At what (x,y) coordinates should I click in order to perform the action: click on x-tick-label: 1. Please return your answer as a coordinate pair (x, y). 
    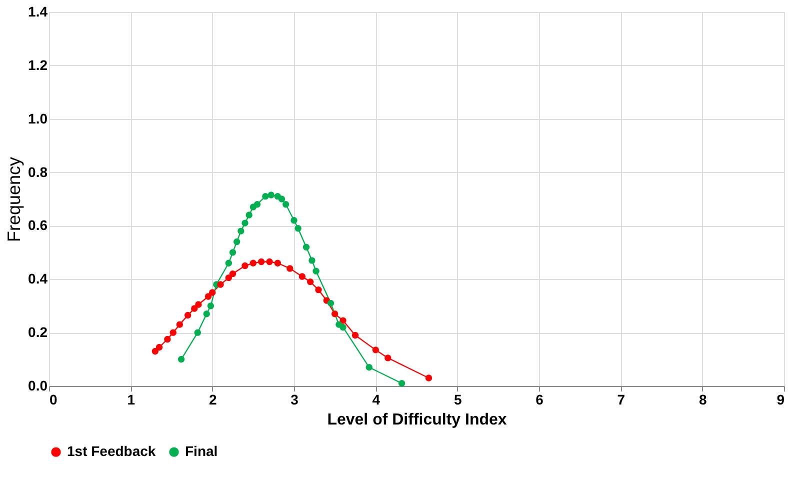
    Looking at the image, I should click on (131, 400).